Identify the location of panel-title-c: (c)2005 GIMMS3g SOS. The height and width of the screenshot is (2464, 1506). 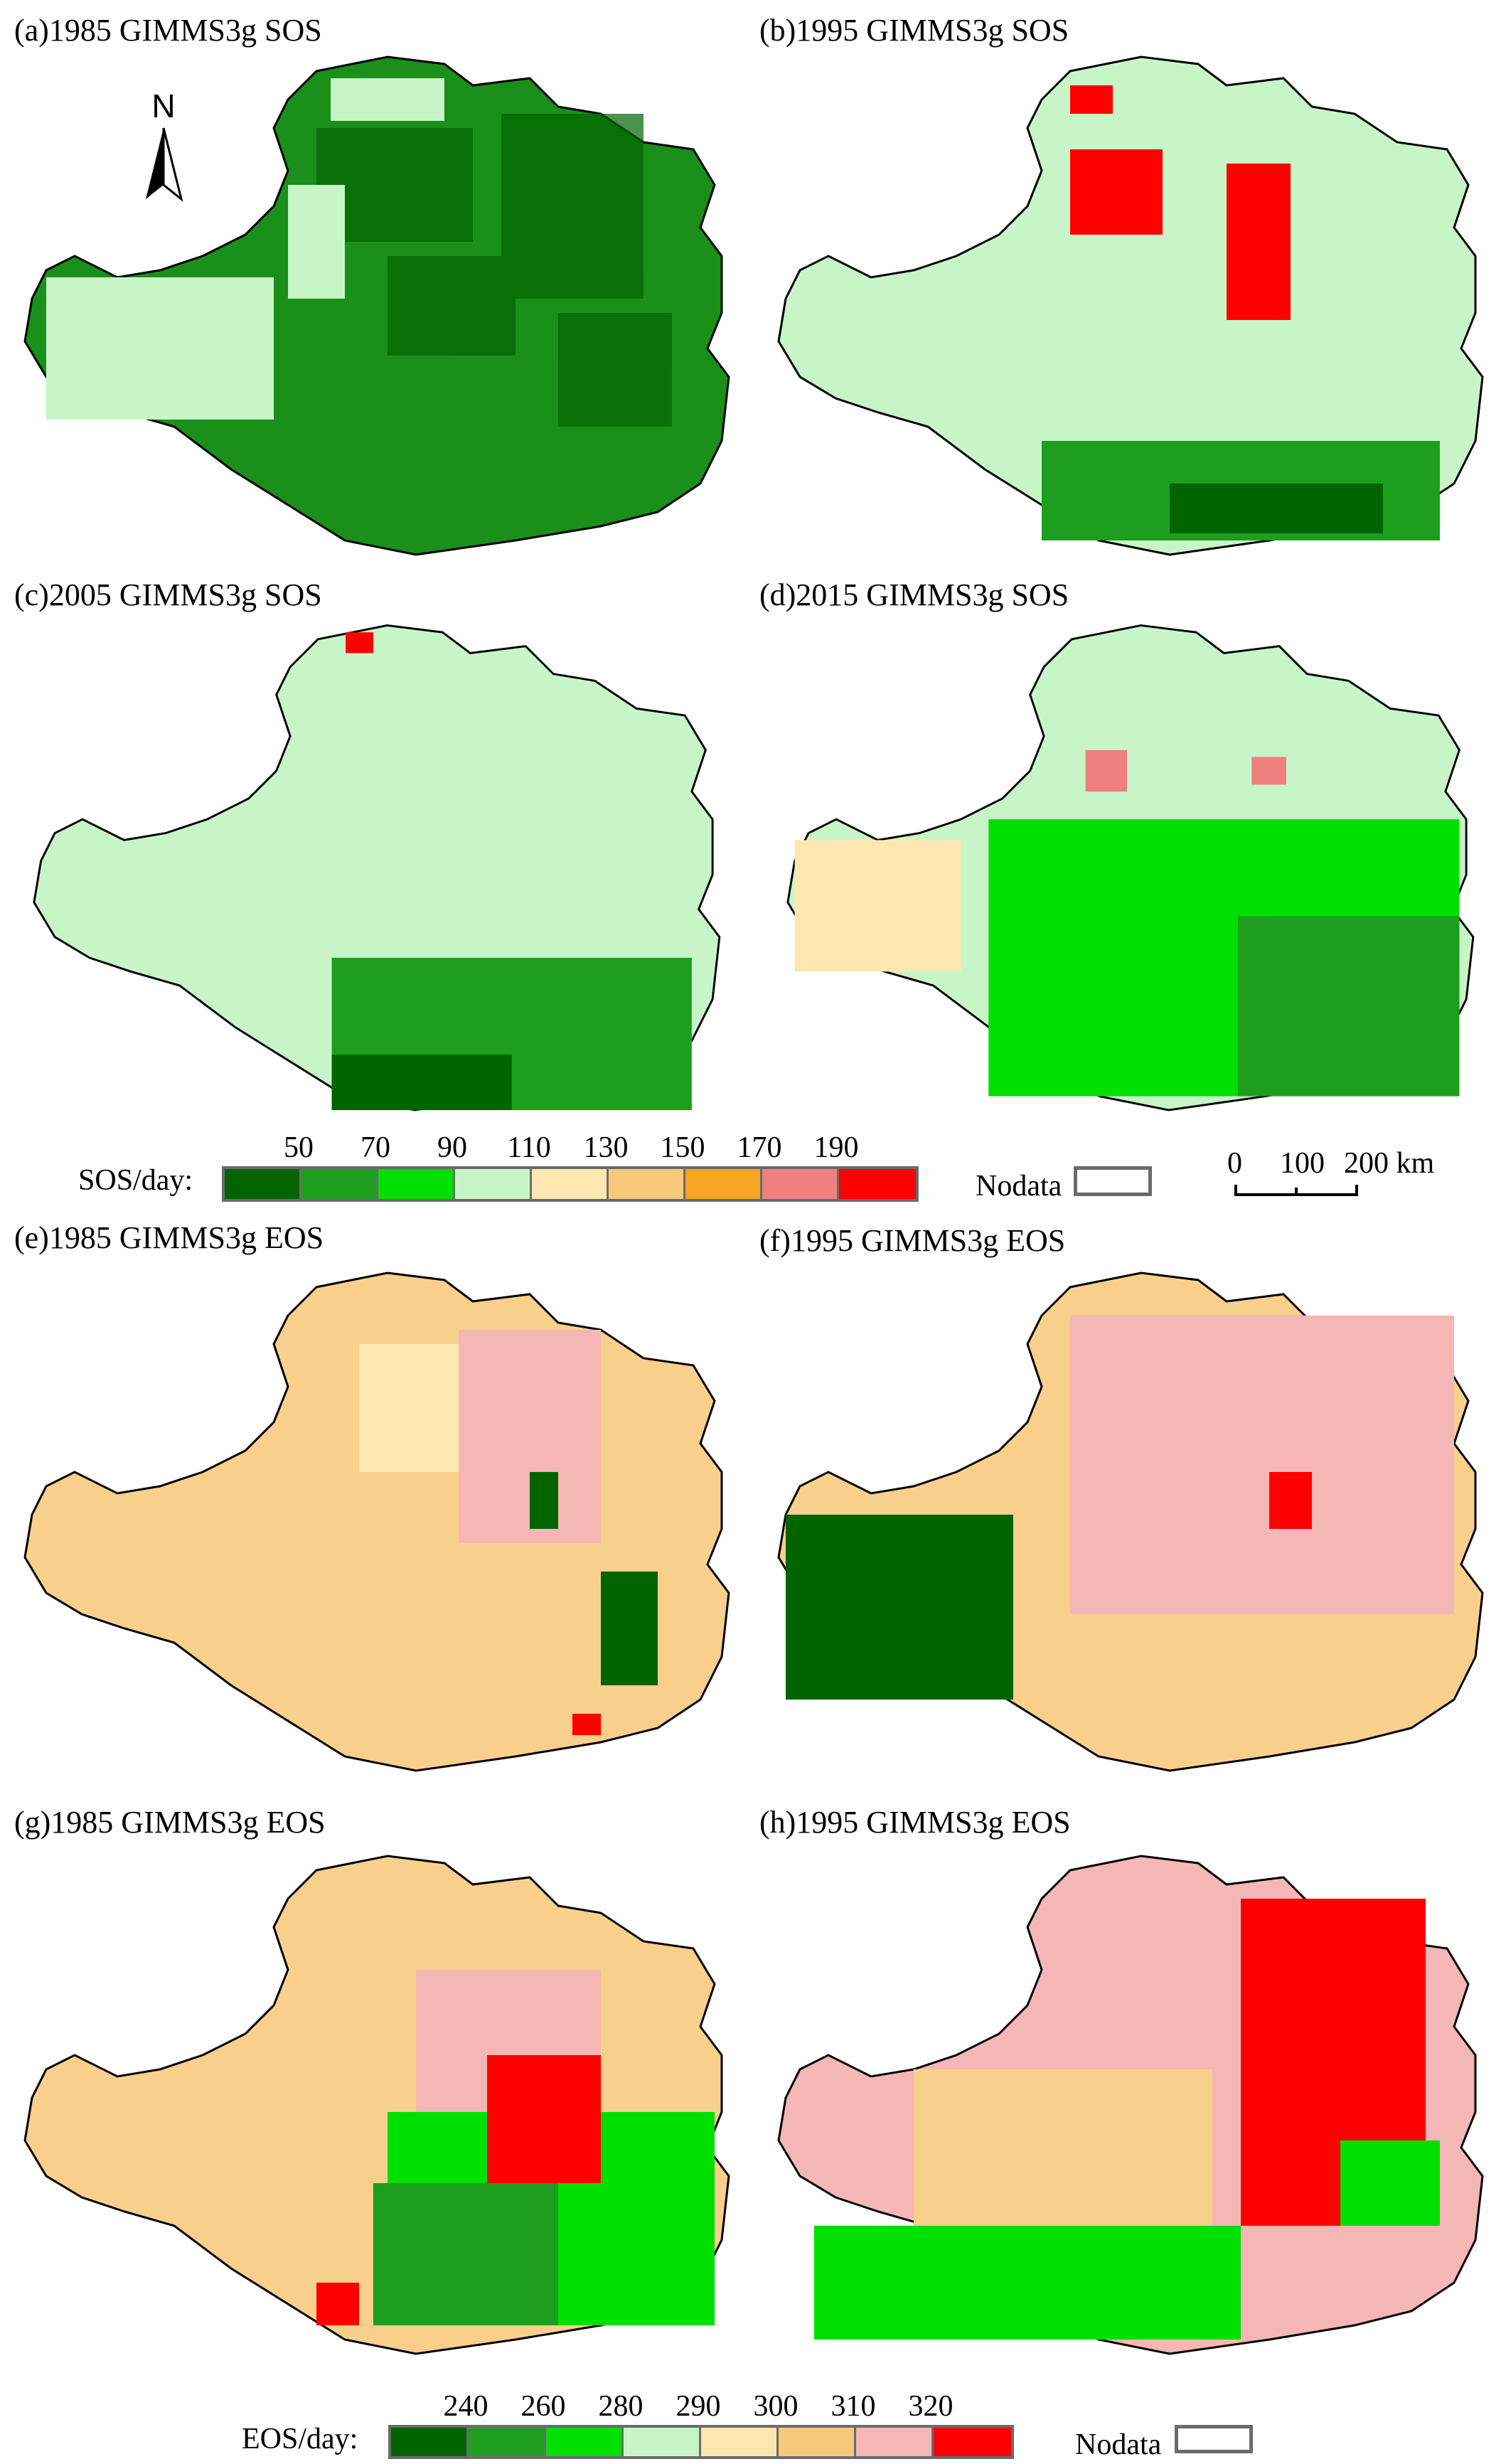
(168, 594).